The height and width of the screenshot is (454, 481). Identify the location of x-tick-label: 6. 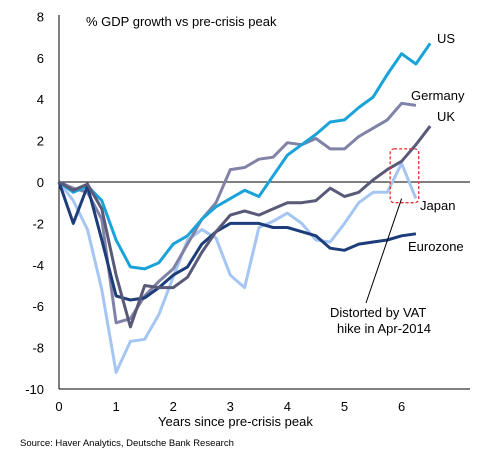
(401, 406).